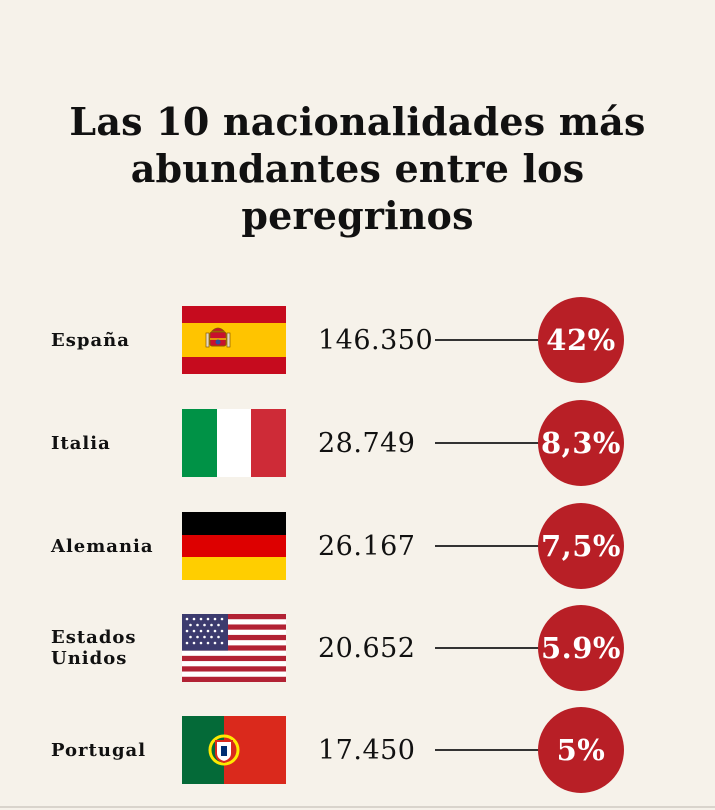 This screenshot has width=715, height=810. What do you see at coordinates (234, 546) in the screenshot?
I see `germany-flag-icon` at bounding box center [234, 546].